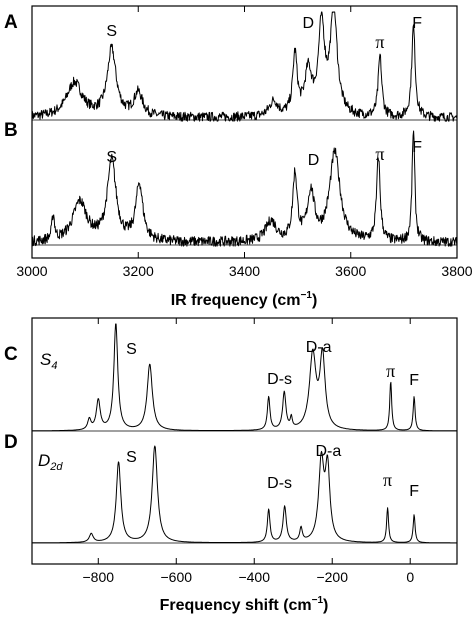 Image resolution: width=474 pixels, height=618 pixels. I want to click on panel-letter-a: A, so click(11, 22).